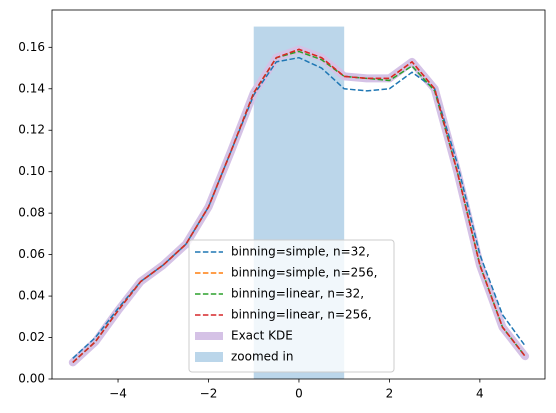 This screenshot has height=413, width=556. What do you see at coordinates (262, 336) in the screenshot?
I see `legend-label: Exact KDE` at bounding box center [262, 336].